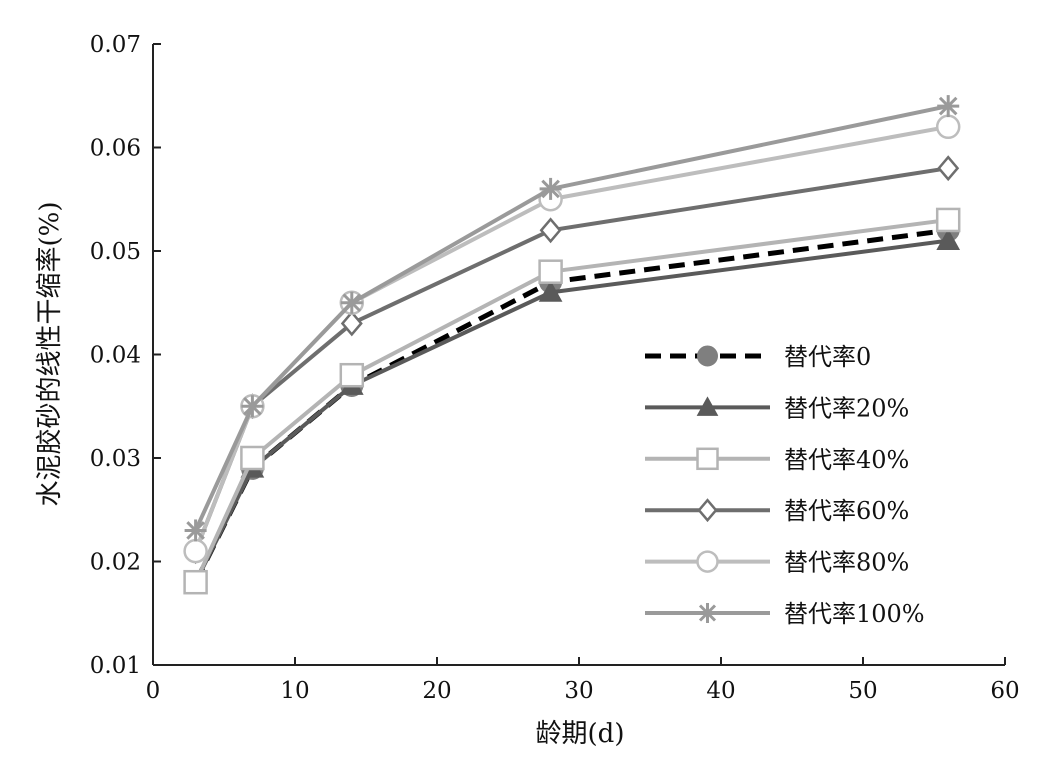  Describe the element at coordinates (854, 614) in the screenshot. I see `legend-label: 替代率100%` at that location.